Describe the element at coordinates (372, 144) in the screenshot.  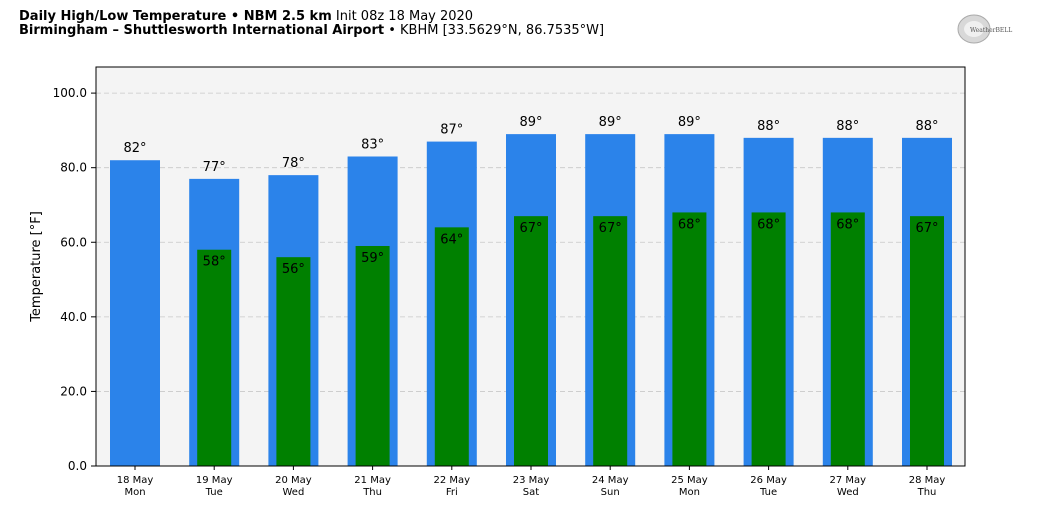
I see `high-label: 83°` at that location.